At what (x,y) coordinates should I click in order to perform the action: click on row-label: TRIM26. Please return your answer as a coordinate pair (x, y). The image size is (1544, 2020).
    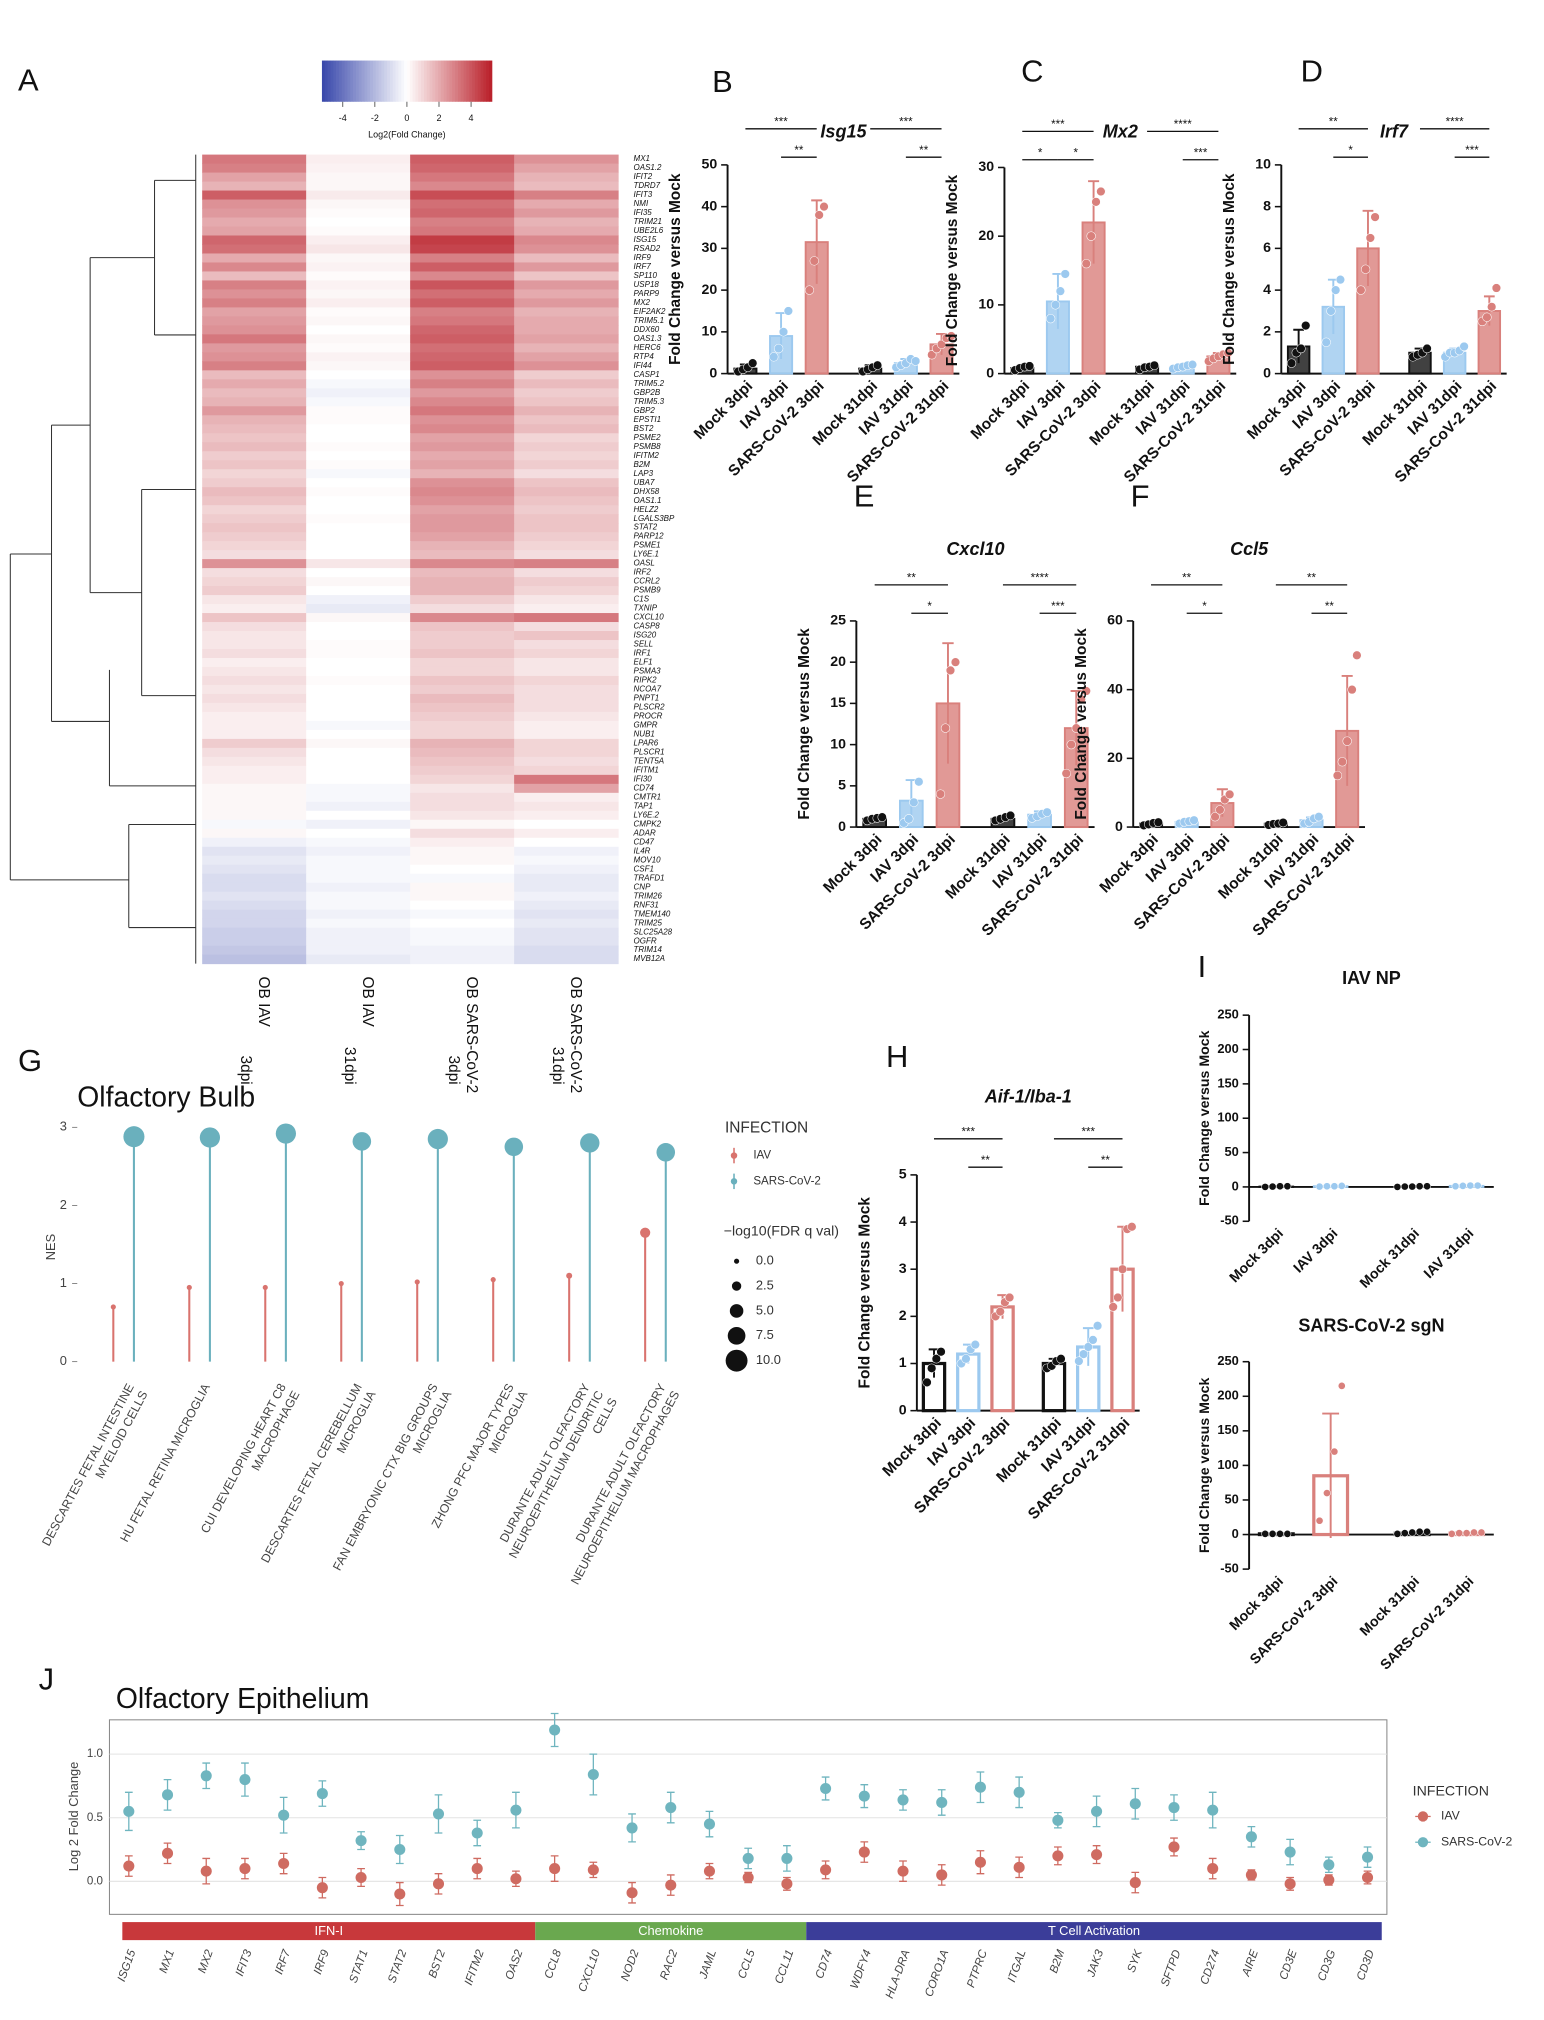
    Looking at the image, I should click on (648, 895).